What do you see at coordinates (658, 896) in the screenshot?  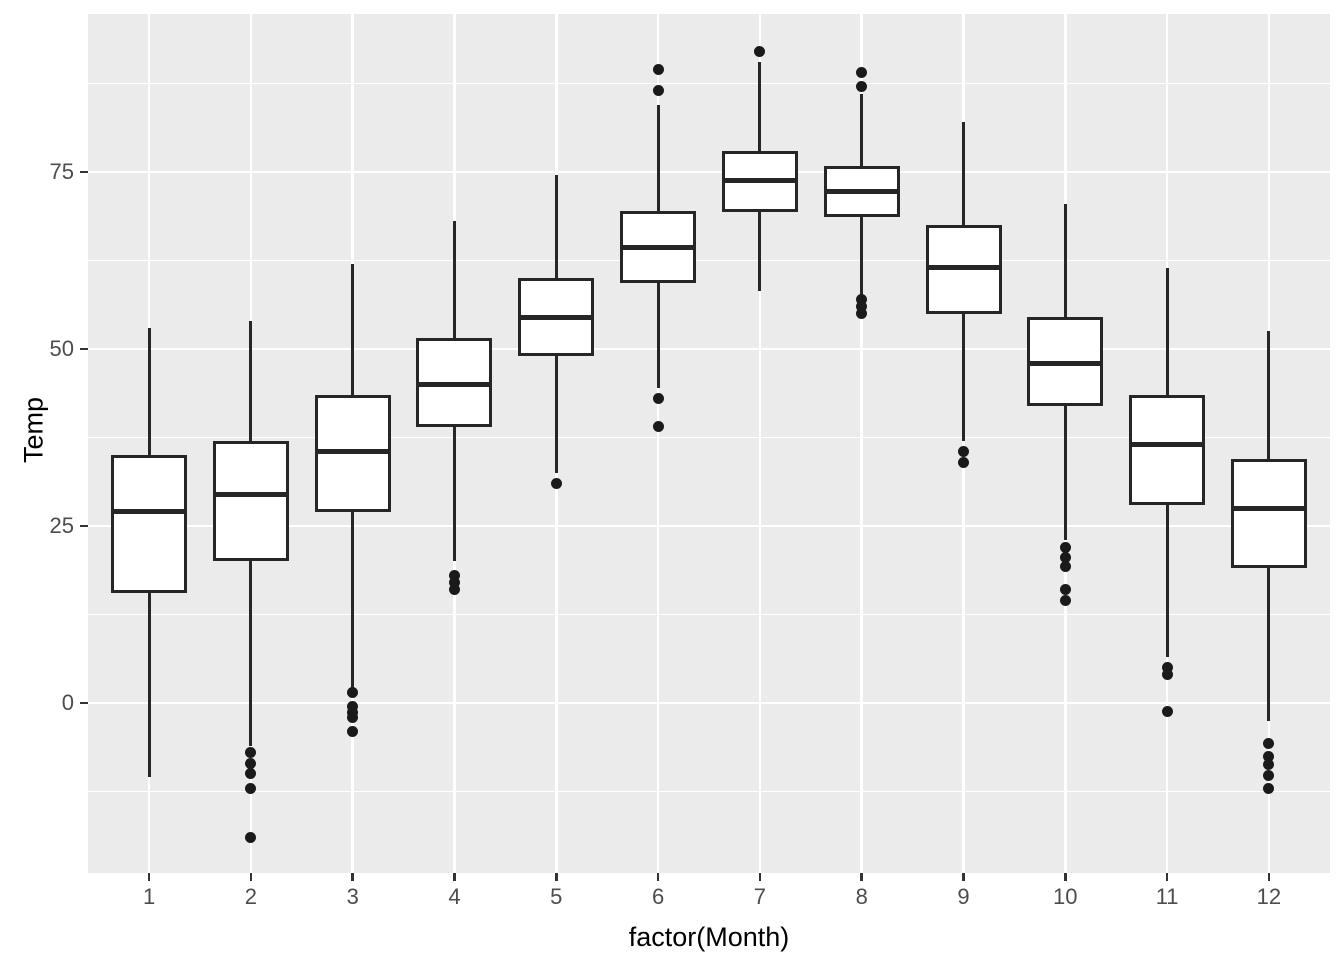 I see `x-tick-label: 6` at bounding box center [658, 896].